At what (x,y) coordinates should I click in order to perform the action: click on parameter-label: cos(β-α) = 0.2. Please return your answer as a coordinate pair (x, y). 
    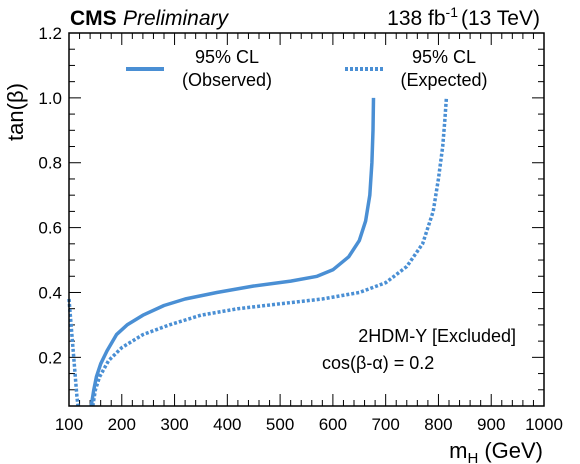
    Looking at the image, I should click on (378, 363).